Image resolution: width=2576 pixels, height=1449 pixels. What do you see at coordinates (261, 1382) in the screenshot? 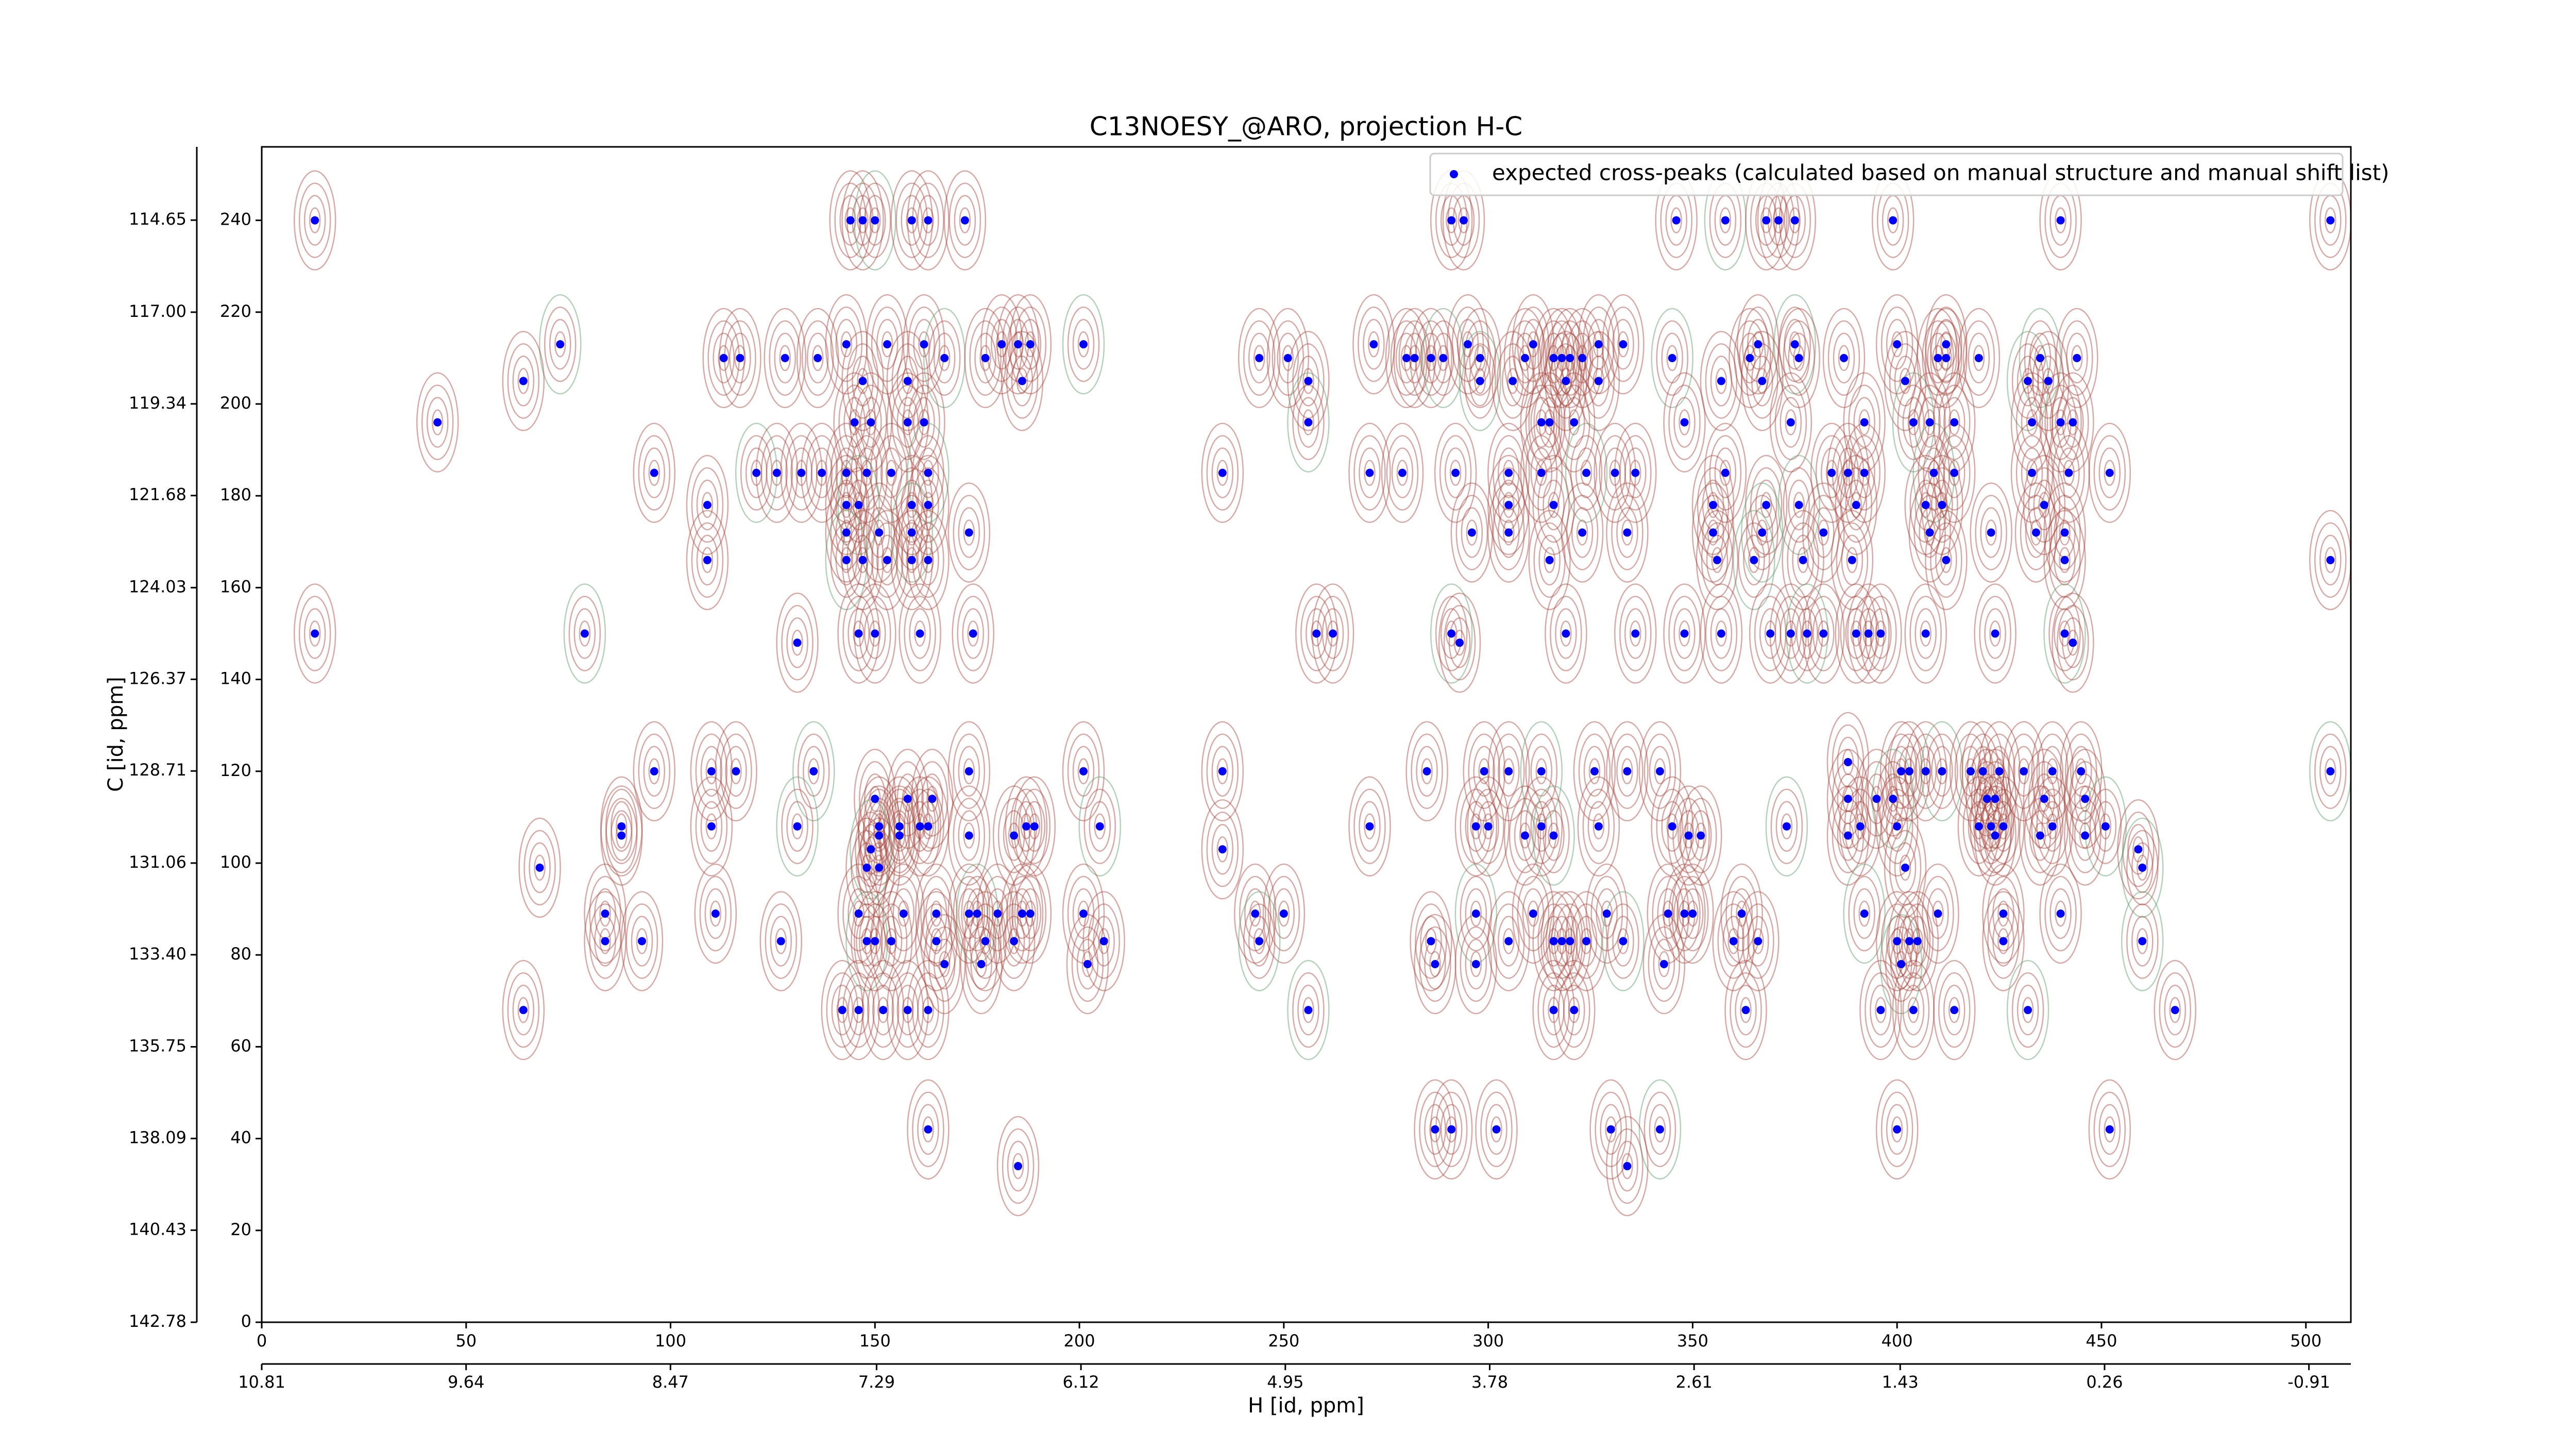
I see `x2-tick-label: 10.81` at bounding box center [261, 1382].